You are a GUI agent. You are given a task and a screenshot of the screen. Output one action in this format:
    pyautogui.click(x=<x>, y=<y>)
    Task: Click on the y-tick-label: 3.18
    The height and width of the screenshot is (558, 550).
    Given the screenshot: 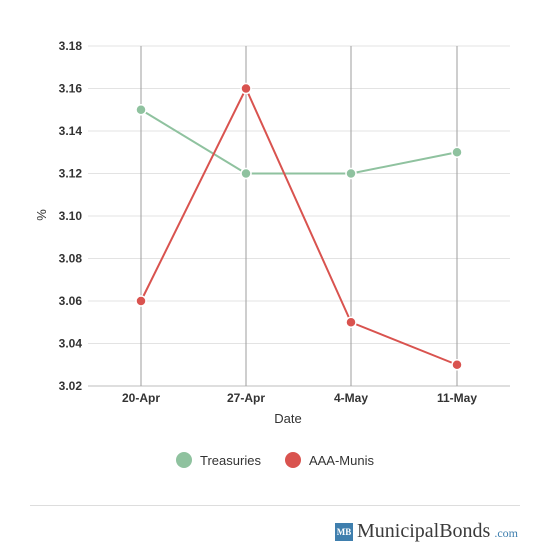 What is the action you would take?
    pyautogui.click(x=71, y=46)
    